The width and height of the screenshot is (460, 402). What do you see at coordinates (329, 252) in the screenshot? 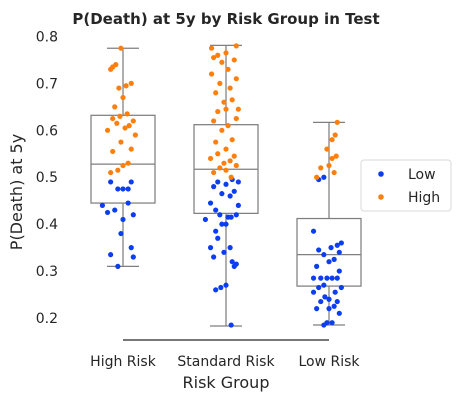
I see `box-iqr` at bounding box center [329, 252].